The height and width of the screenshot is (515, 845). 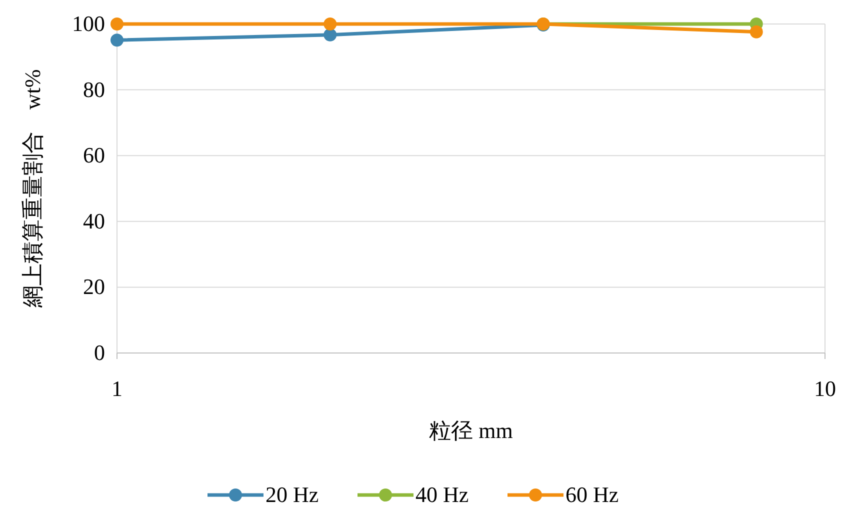 What do you see at coordinates (94, 287) in the screenshot?
I see `y-tick-label: 20` at bounding box center [94, 287].